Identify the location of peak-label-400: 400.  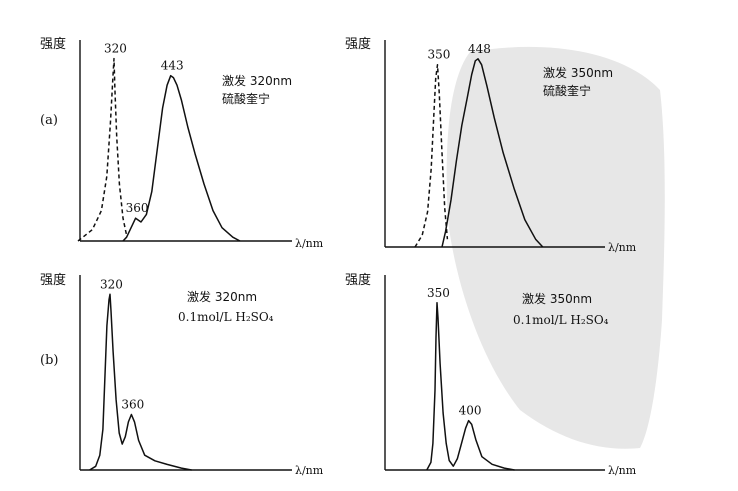
(470, 411).